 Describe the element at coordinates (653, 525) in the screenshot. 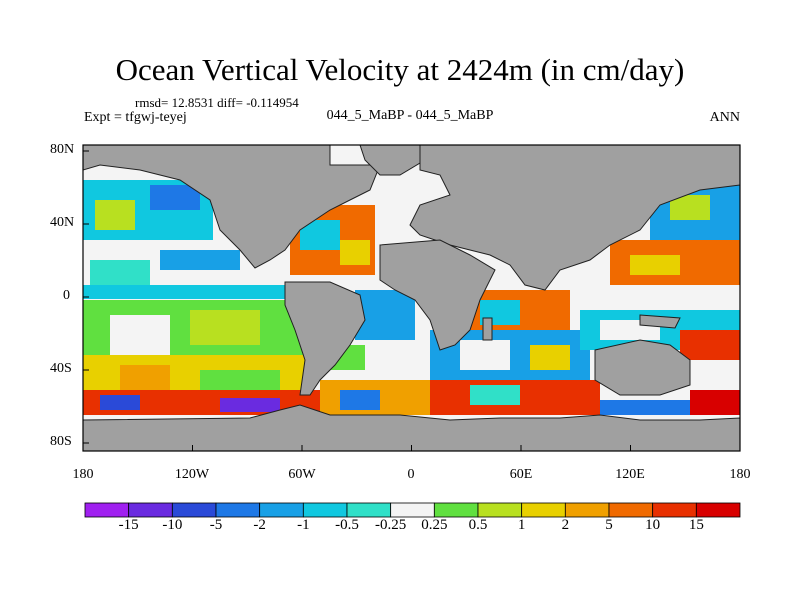

I see `colorbar-label: 10` at that location.